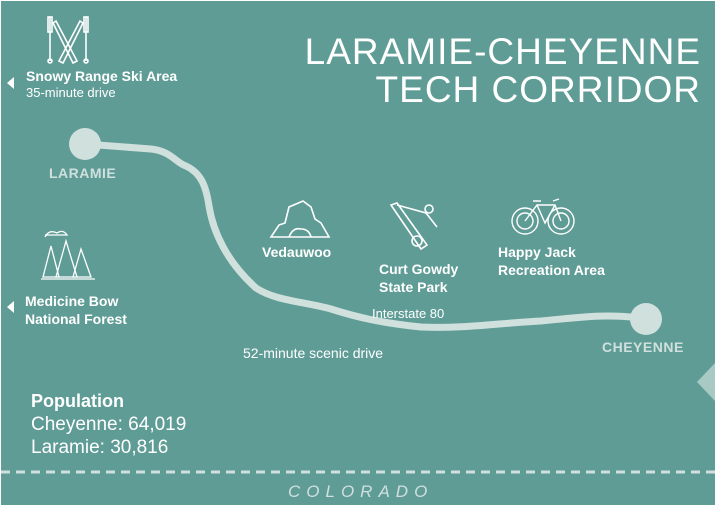  Describe the element at coordinates (313, 353) in the screenshot. I see `scenic-drive-label: 52-minute scenic drive` at that location.